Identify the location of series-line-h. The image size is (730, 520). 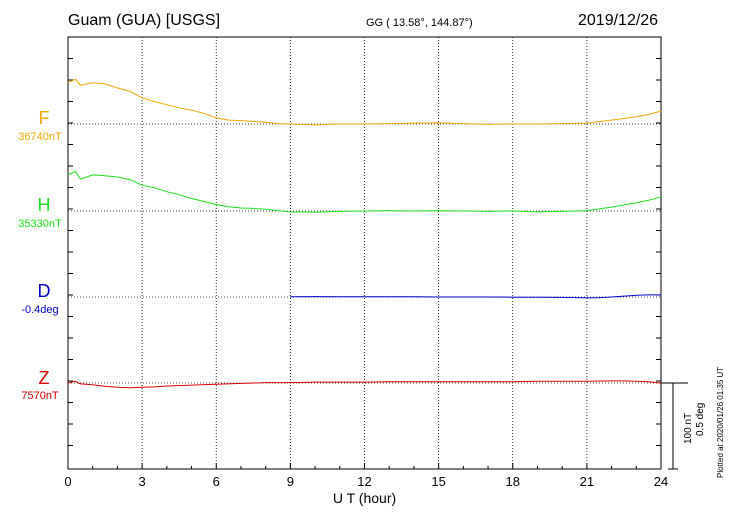
(364, 191).